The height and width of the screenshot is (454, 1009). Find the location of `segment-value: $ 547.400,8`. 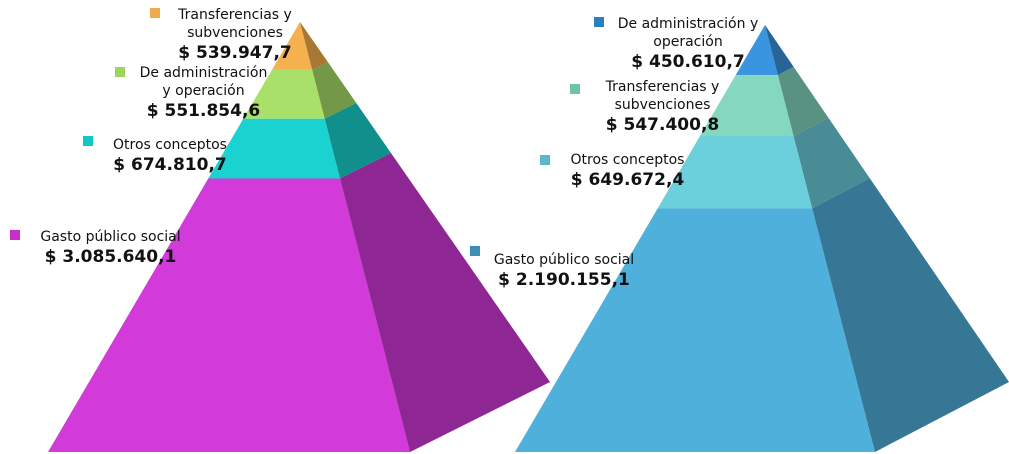

segment-value: $ 547.400,8 is located at coordinates (662, 125).